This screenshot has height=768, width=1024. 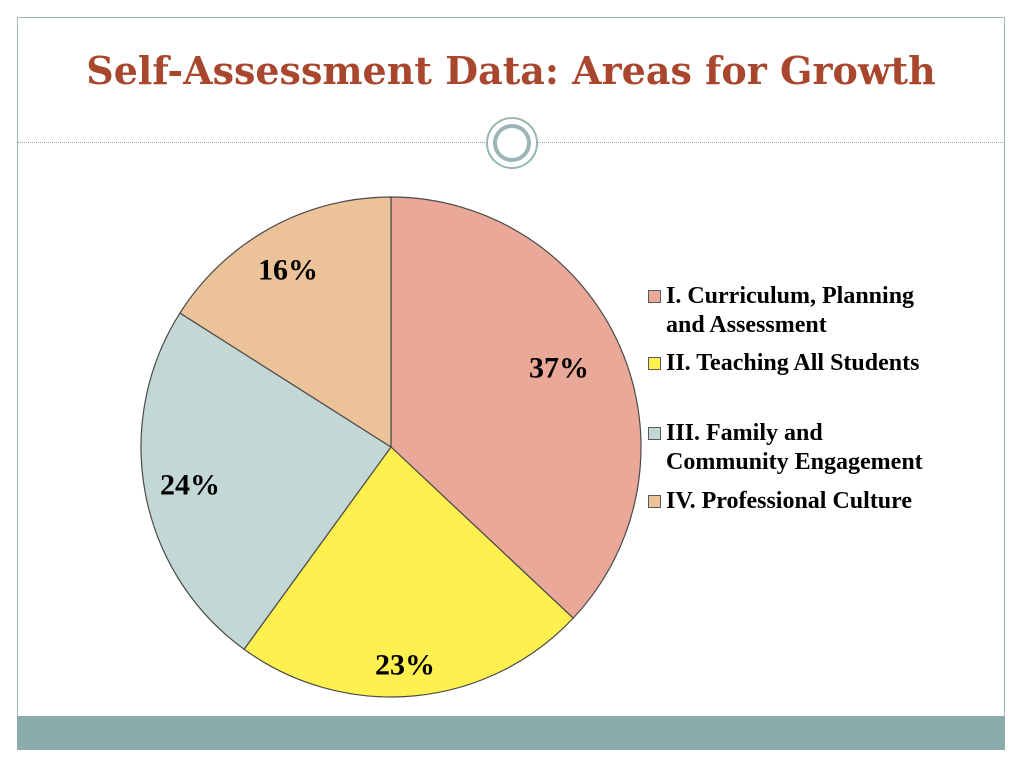 I want to click on legend-swatch-family, so click(x=654, y=433).